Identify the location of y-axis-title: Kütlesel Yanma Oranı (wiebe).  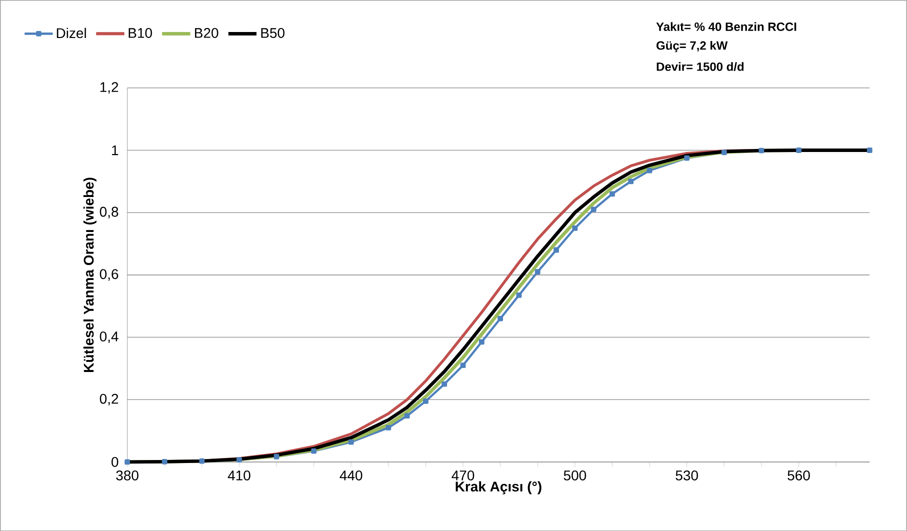
(89, 275).